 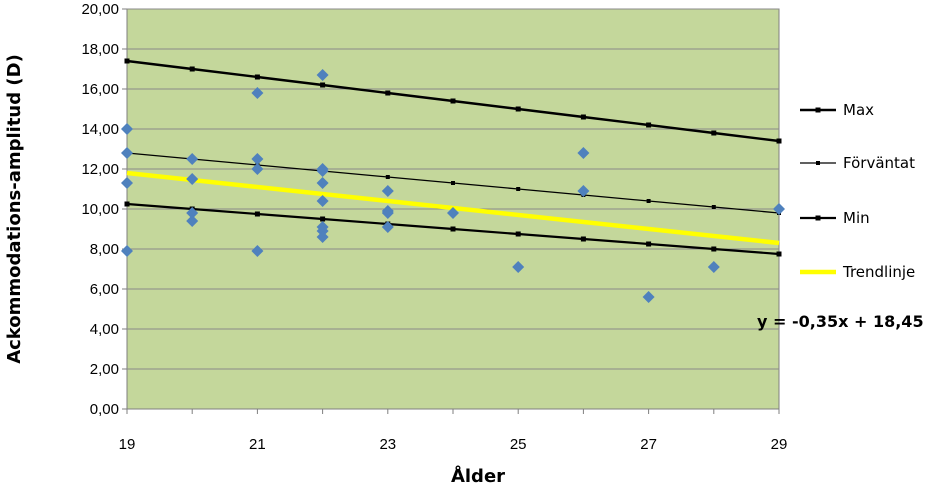 I want to click on x-tick-labels: 19 21 23 25 27 29, so click(x=453, y=444).